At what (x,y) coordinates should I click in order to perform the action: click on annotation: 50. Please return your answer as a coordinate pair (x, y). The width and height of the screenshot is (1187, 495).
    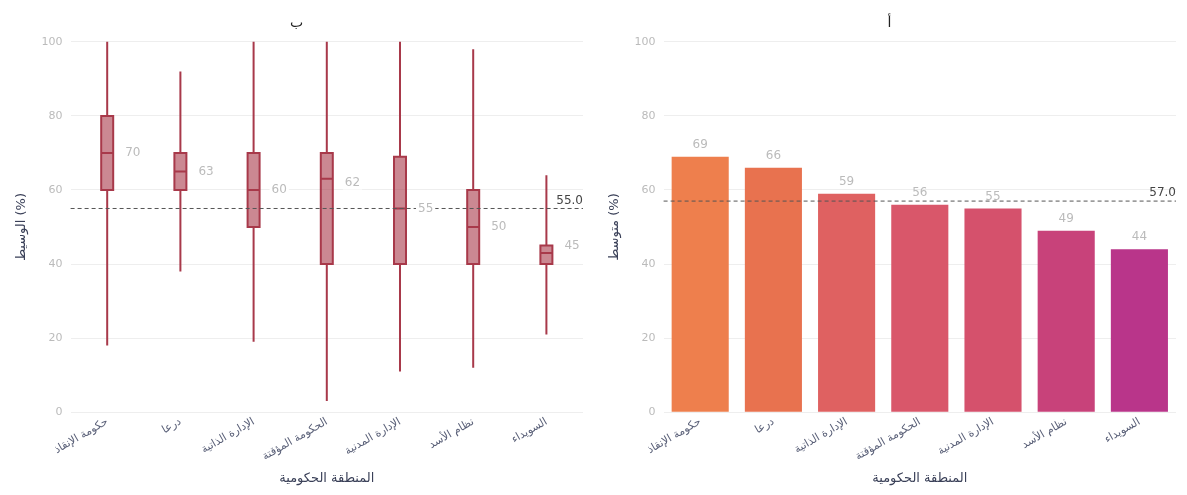
    Looking at the image, I should click on (499, 226).